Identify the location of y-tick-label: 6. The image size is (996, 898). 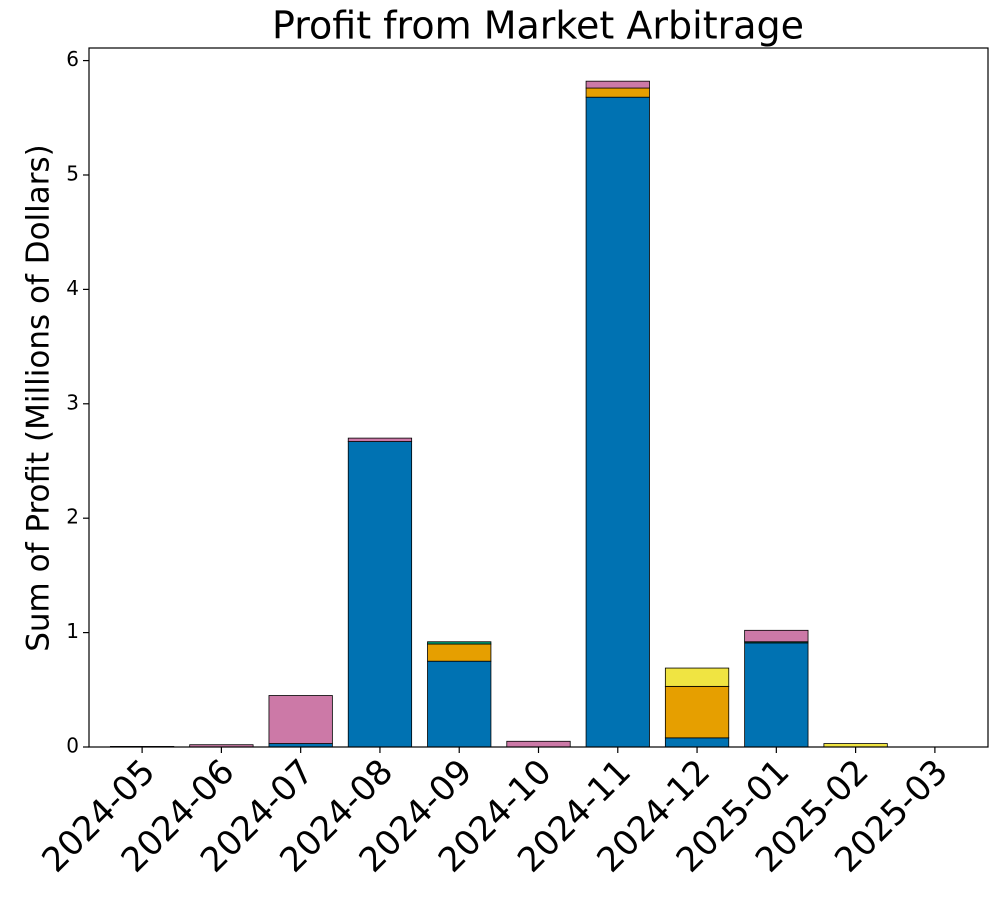
(72, 59).